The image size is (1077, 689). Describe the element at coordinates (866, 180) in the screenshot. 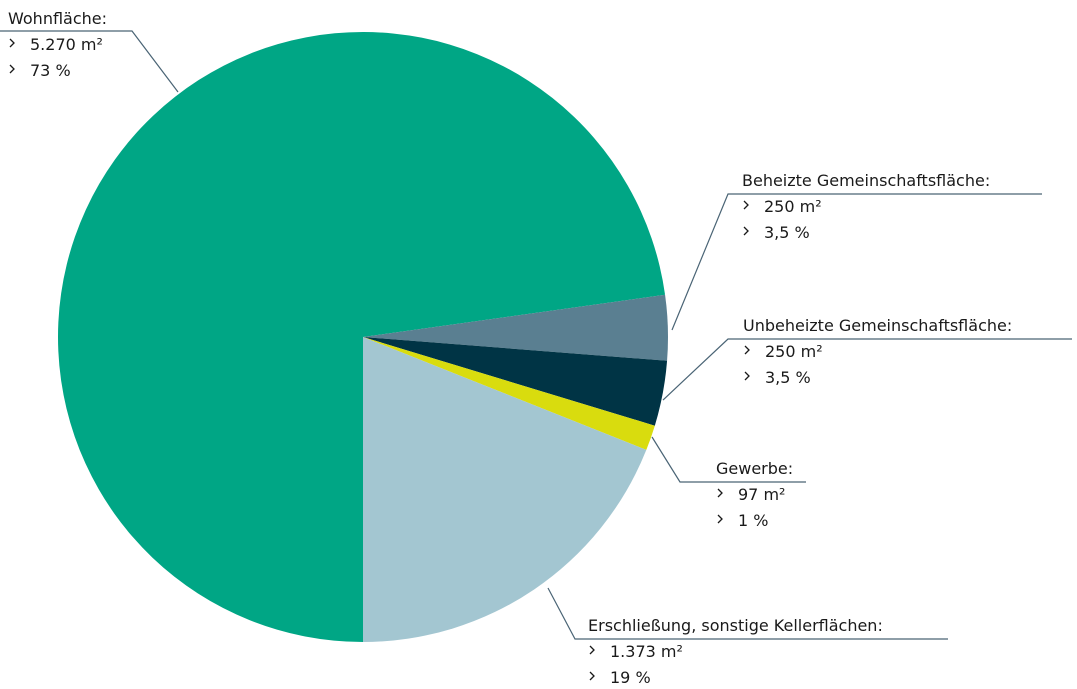

I see `slice-label: Beheizte Gemeinschaftsfläche:` at that location.